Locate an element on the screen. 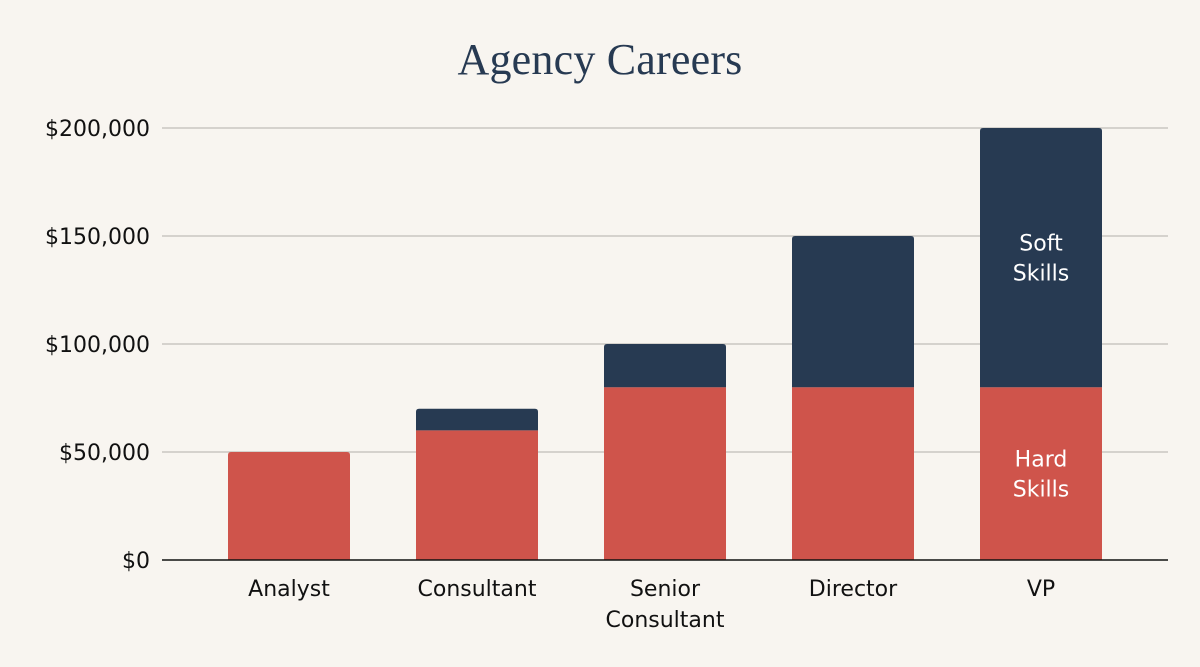 The height and width of the screenshot is (667, 1200). bar-vp-soft-skills is located at coordinates (1041, 258).